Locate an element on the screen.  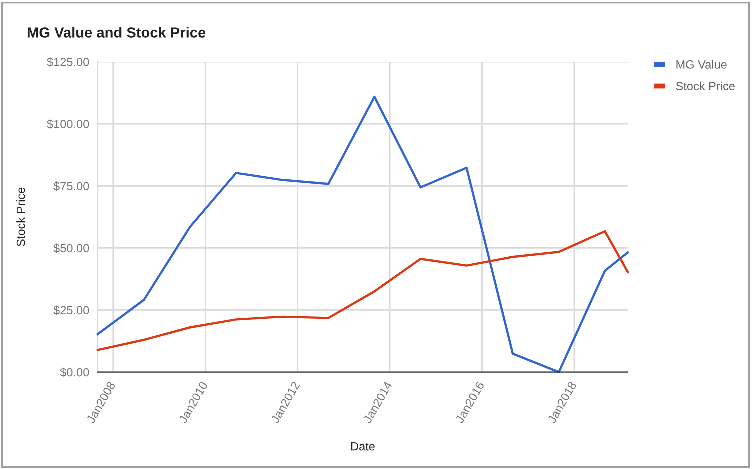
x-axis-title: Date is located at coordinates (363, 446).